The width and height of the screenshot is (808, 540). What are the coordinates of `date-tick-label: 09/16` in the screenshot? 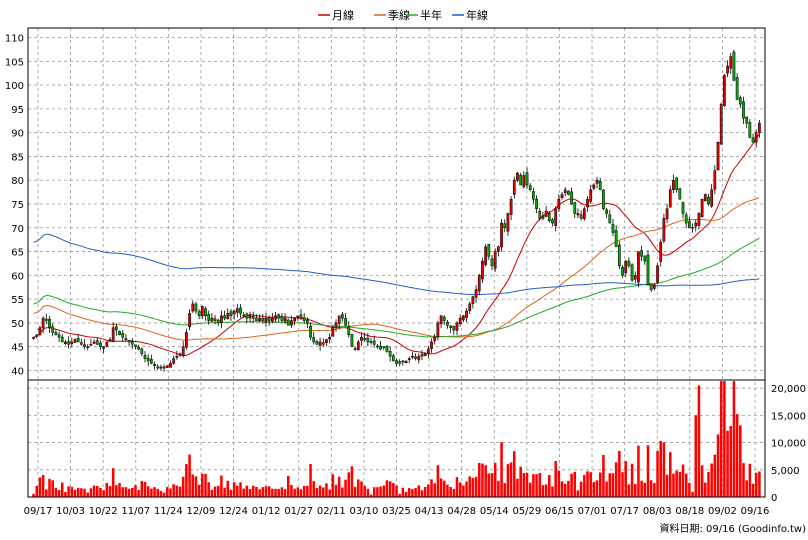 It's located at (755, 511).